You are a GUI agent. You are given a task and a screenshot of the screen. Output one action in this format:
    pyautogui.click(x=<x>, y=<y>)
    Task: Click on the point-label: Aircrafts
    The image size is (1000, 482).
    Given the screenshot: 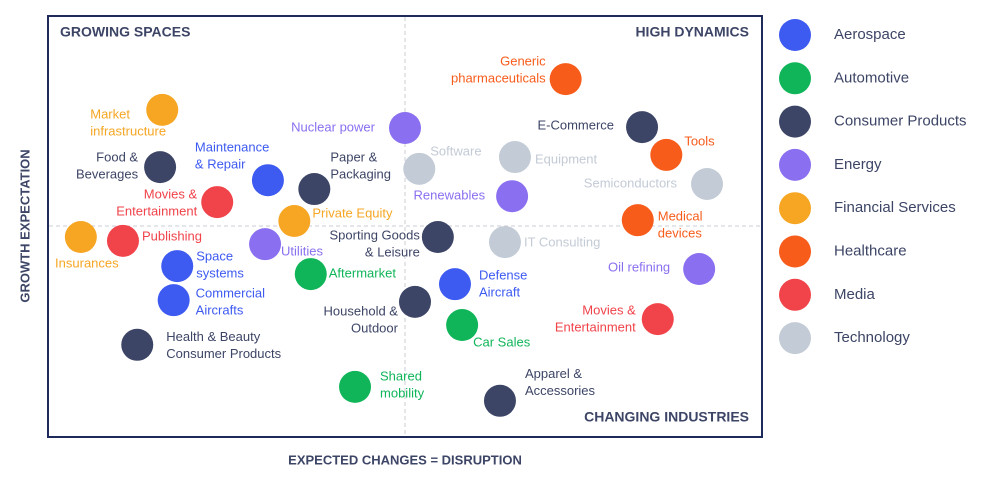 What is the action you would take?
    pyautogui.click(x=220, y=310)
    